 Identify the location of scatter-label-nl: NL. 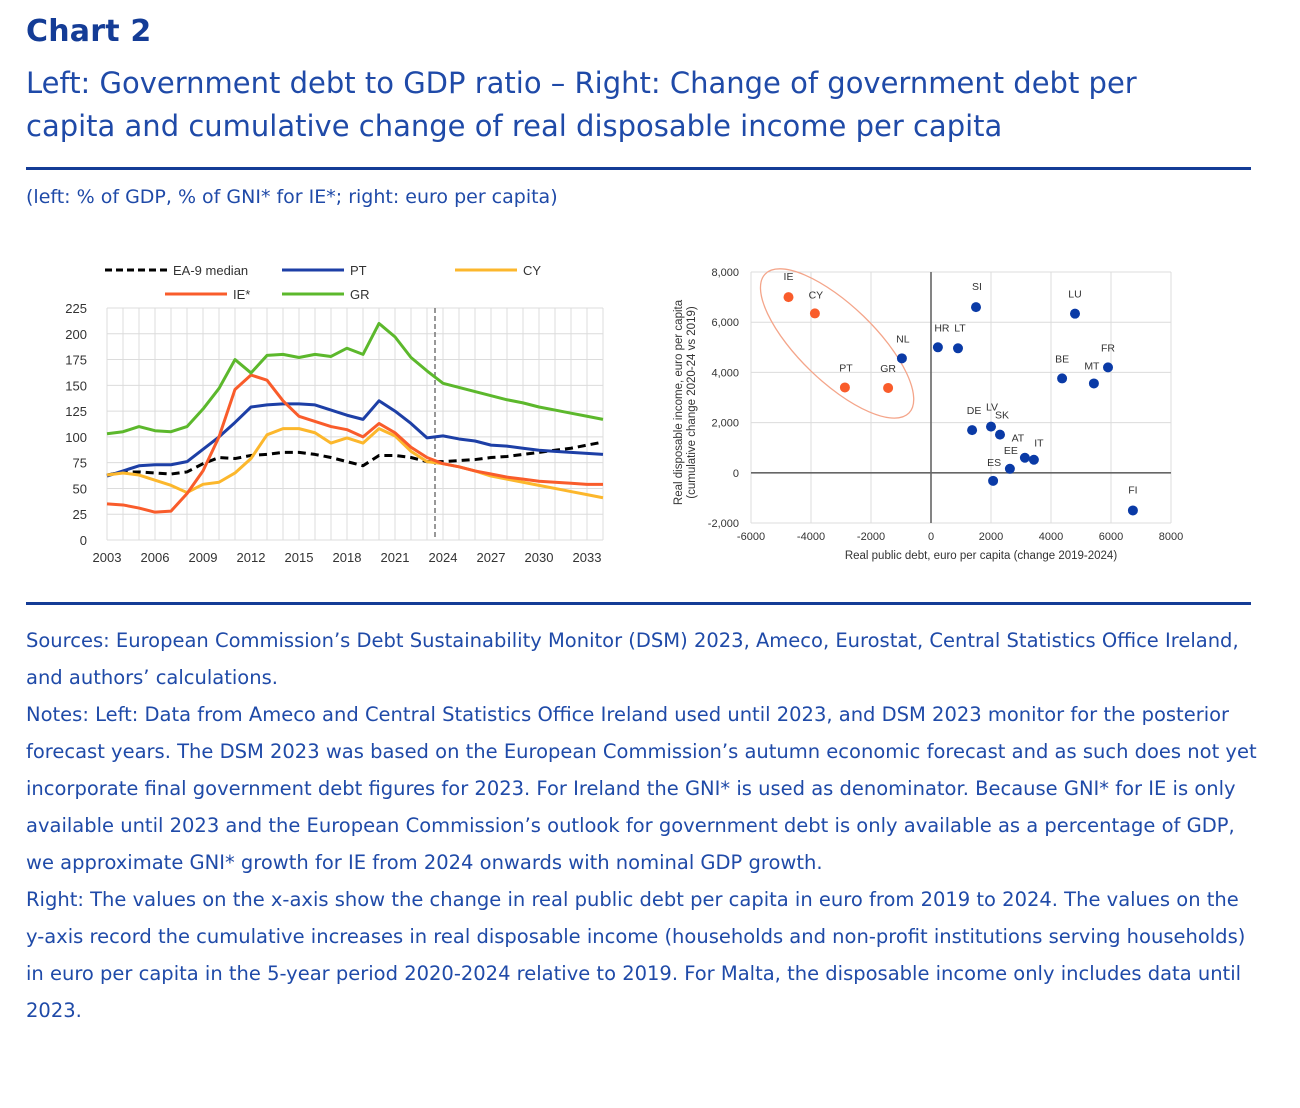
(903, 339).